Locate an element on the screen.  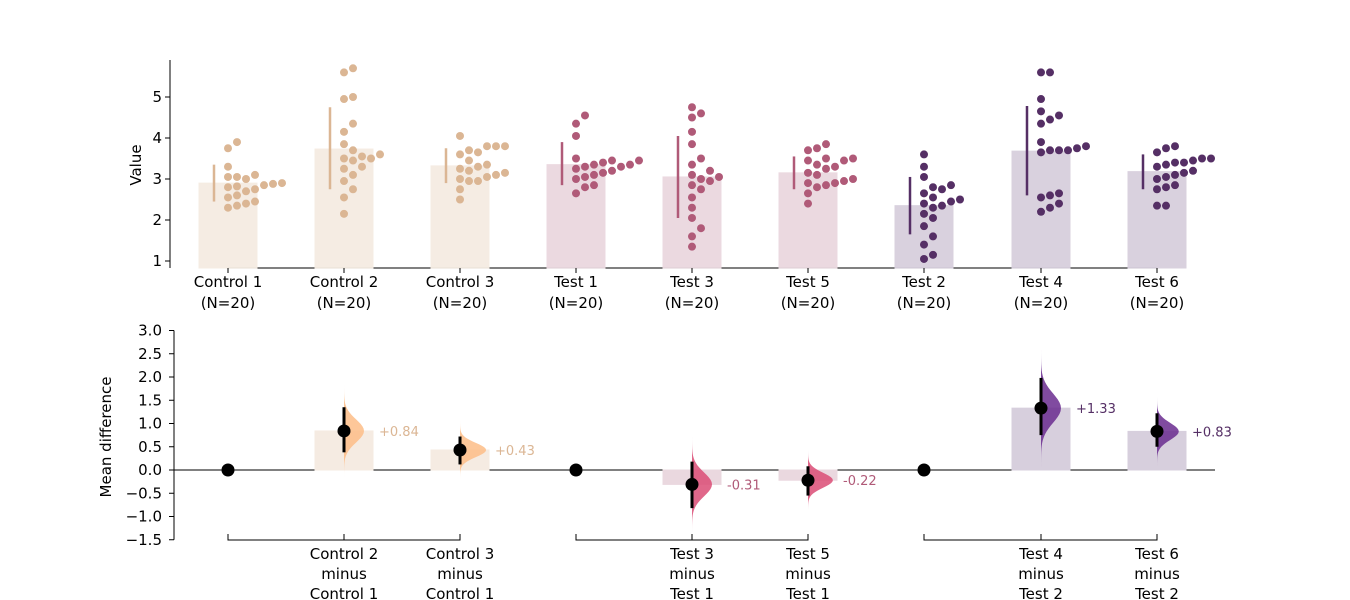
x-tick-label: Test 3 is located at coordinates (691, 554).